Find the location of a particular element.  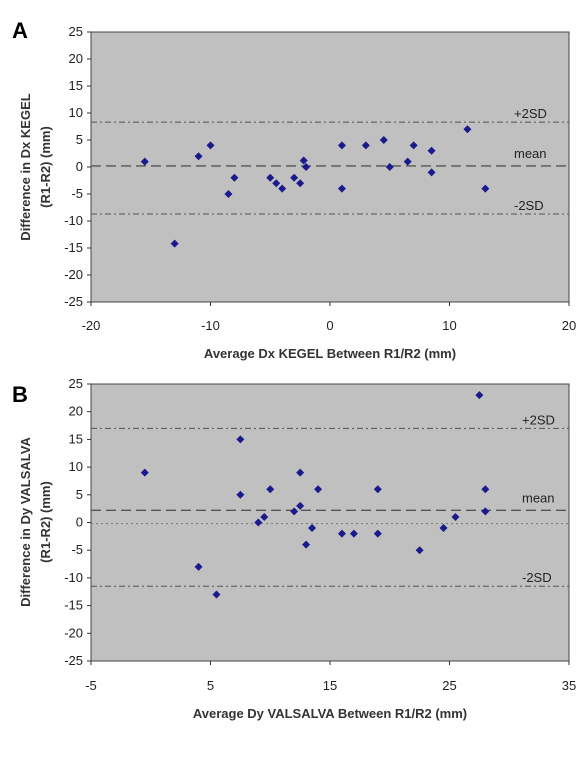

x-tick-label: -20 is located at coordinates (91, 325).